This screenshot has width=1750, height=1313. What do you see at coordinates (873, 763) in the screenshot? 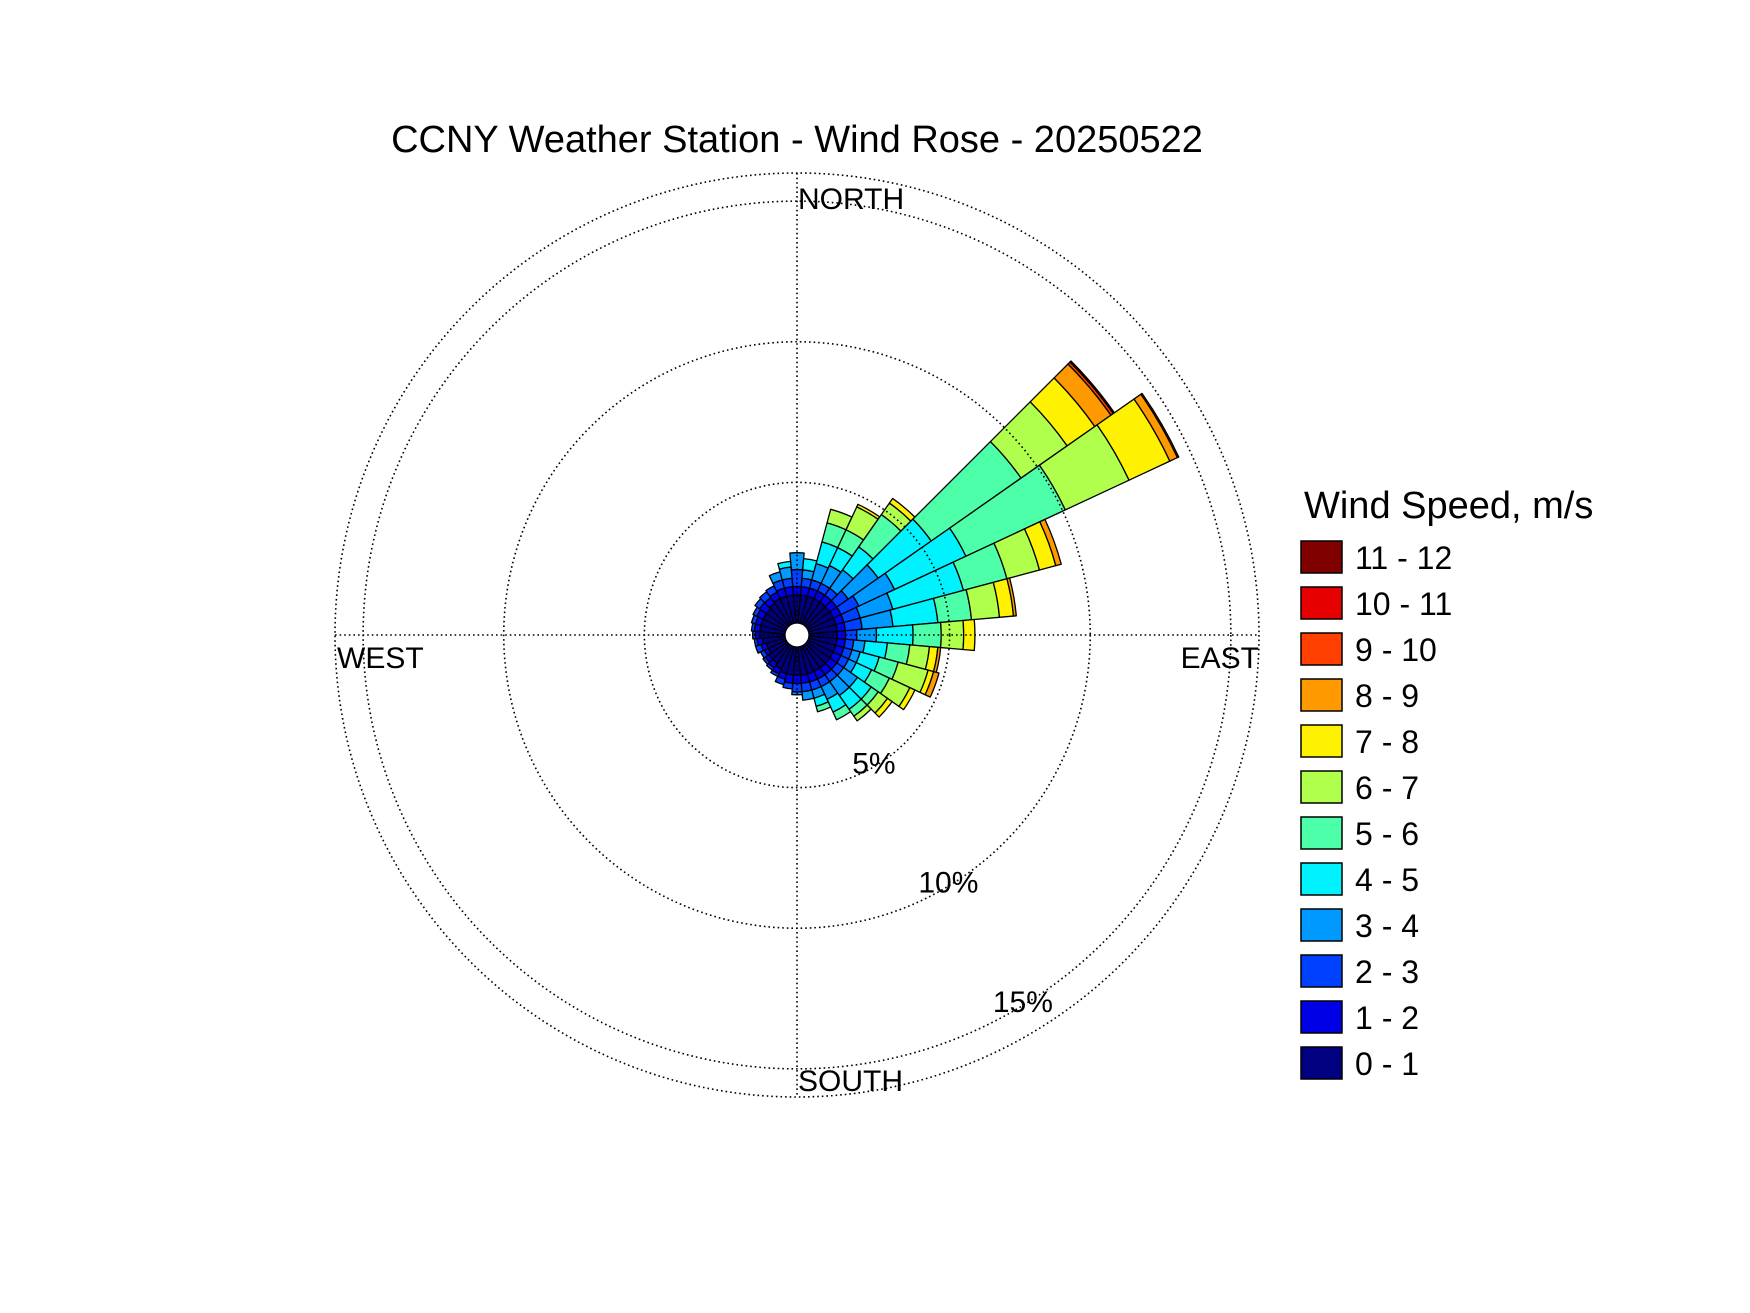
I see `ring-label-5: 5%` at bounding box center [873, 763].